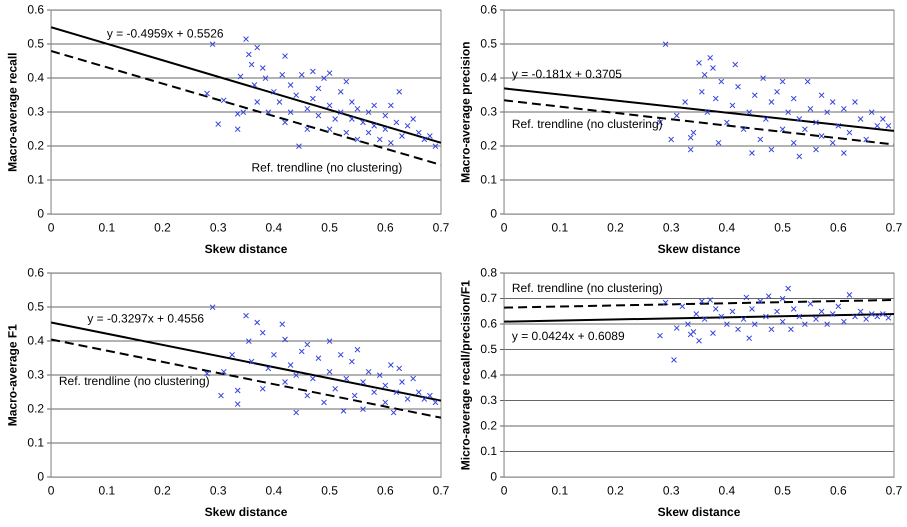 The image size is (907, 527). Describe the element at coordinates (35, 179) in the screenshot. I see `y-tick-label: 0.1` at that location.